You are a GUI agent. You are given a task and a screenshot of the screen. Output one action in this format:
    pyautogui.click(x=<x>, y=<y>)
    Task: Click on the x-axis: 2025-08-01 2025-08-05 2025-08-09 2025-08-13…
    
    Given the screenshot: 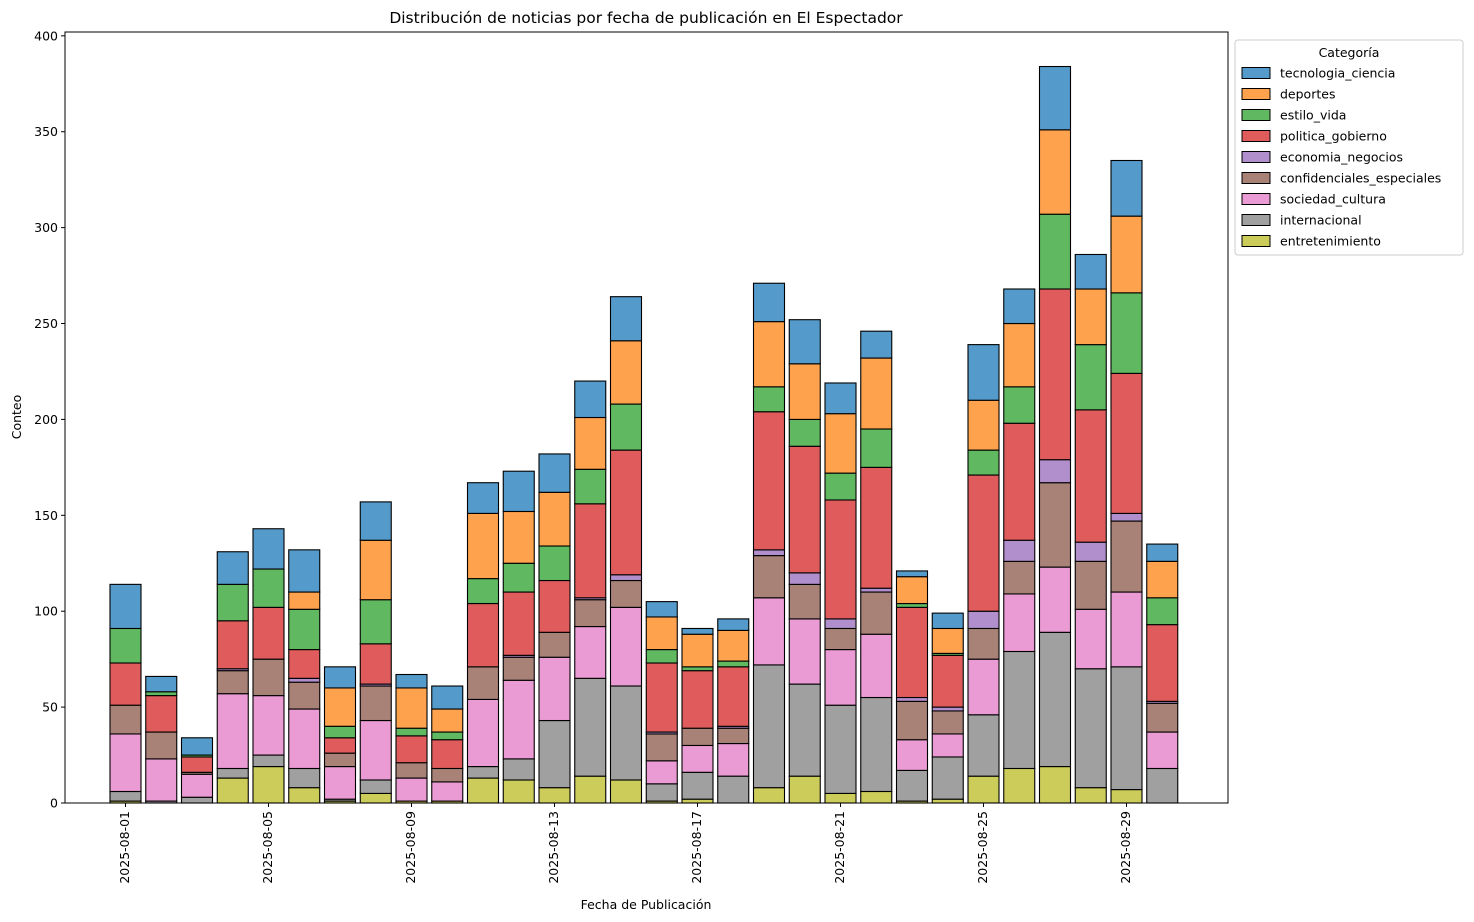 What is the action you would take?
    pyautogui.click(x=625, y=843)
    